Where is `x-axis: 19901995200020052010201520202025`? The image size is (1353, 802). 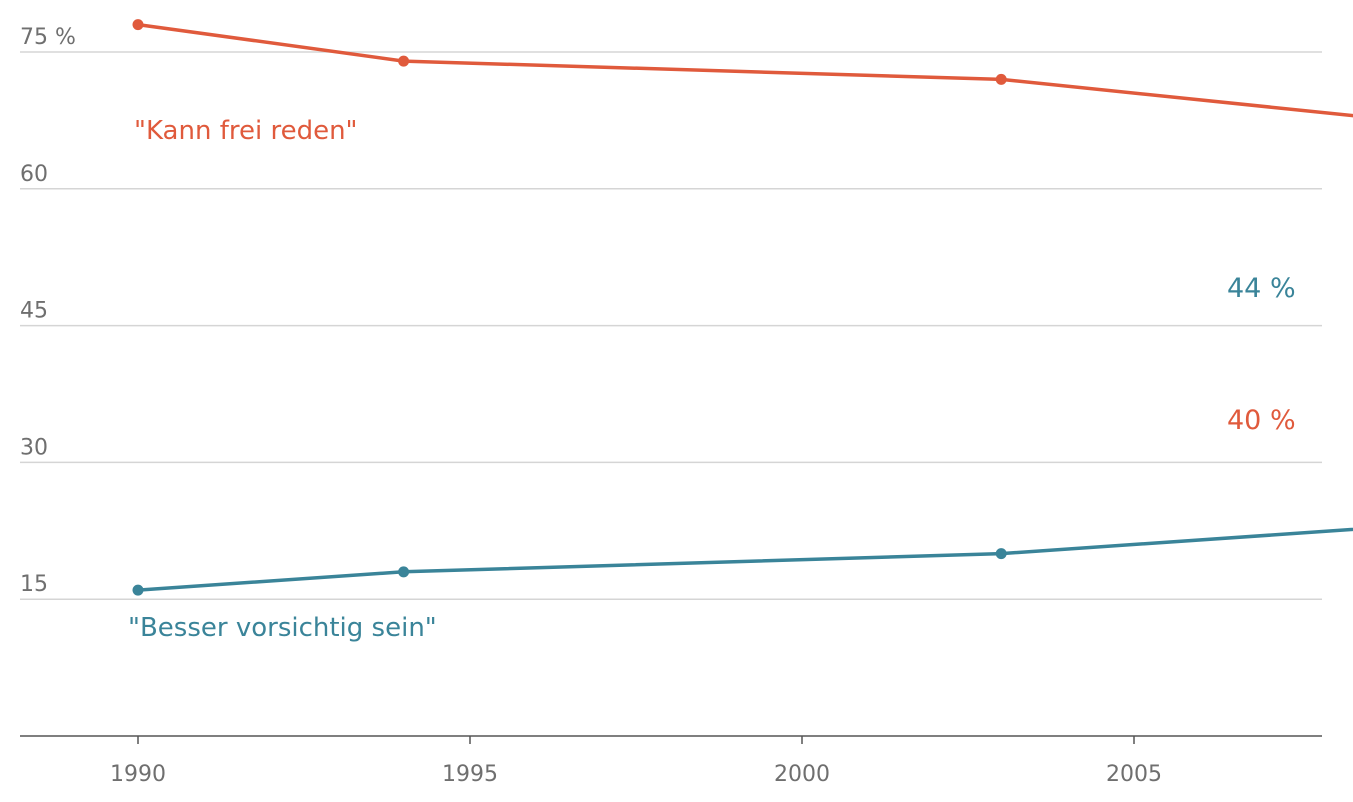
x-axis: 19901995200020052010201520202025 is located at coordinates (671, 761).